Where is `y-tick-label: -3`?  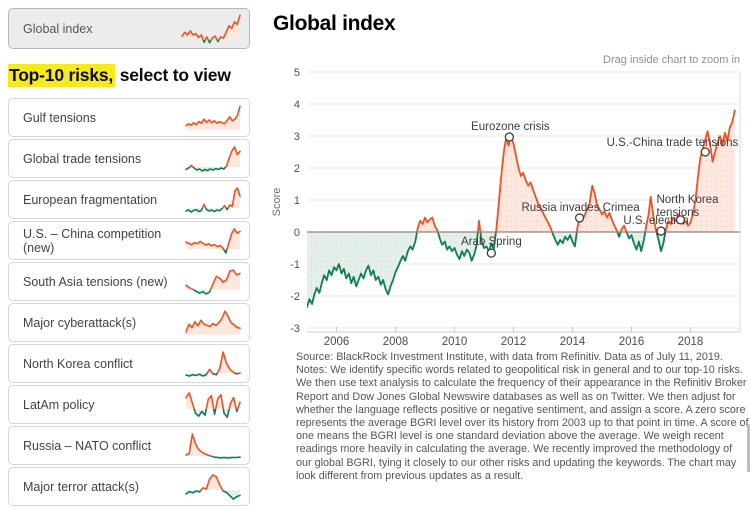 y-tick-label: -3 is located at coordinates (295, 329).